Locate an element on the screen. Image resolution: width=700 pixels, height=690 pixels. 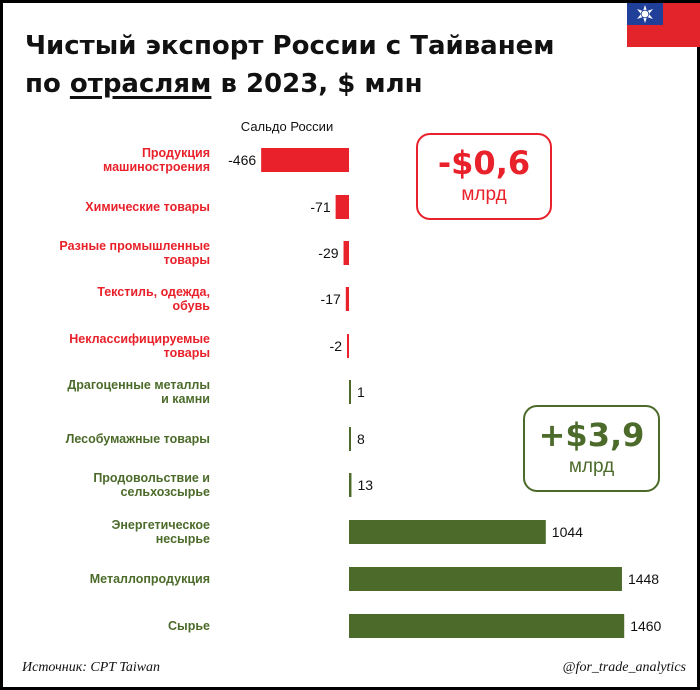
category-label-9-line-0: Металлопродукция is located at coordinates (150, 579).